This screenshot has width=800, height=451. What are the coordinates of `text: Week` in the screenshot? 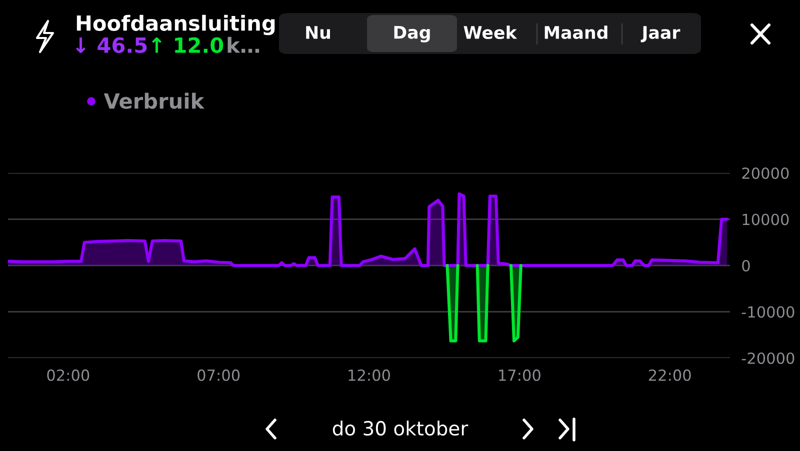 It's located at (491, 33).